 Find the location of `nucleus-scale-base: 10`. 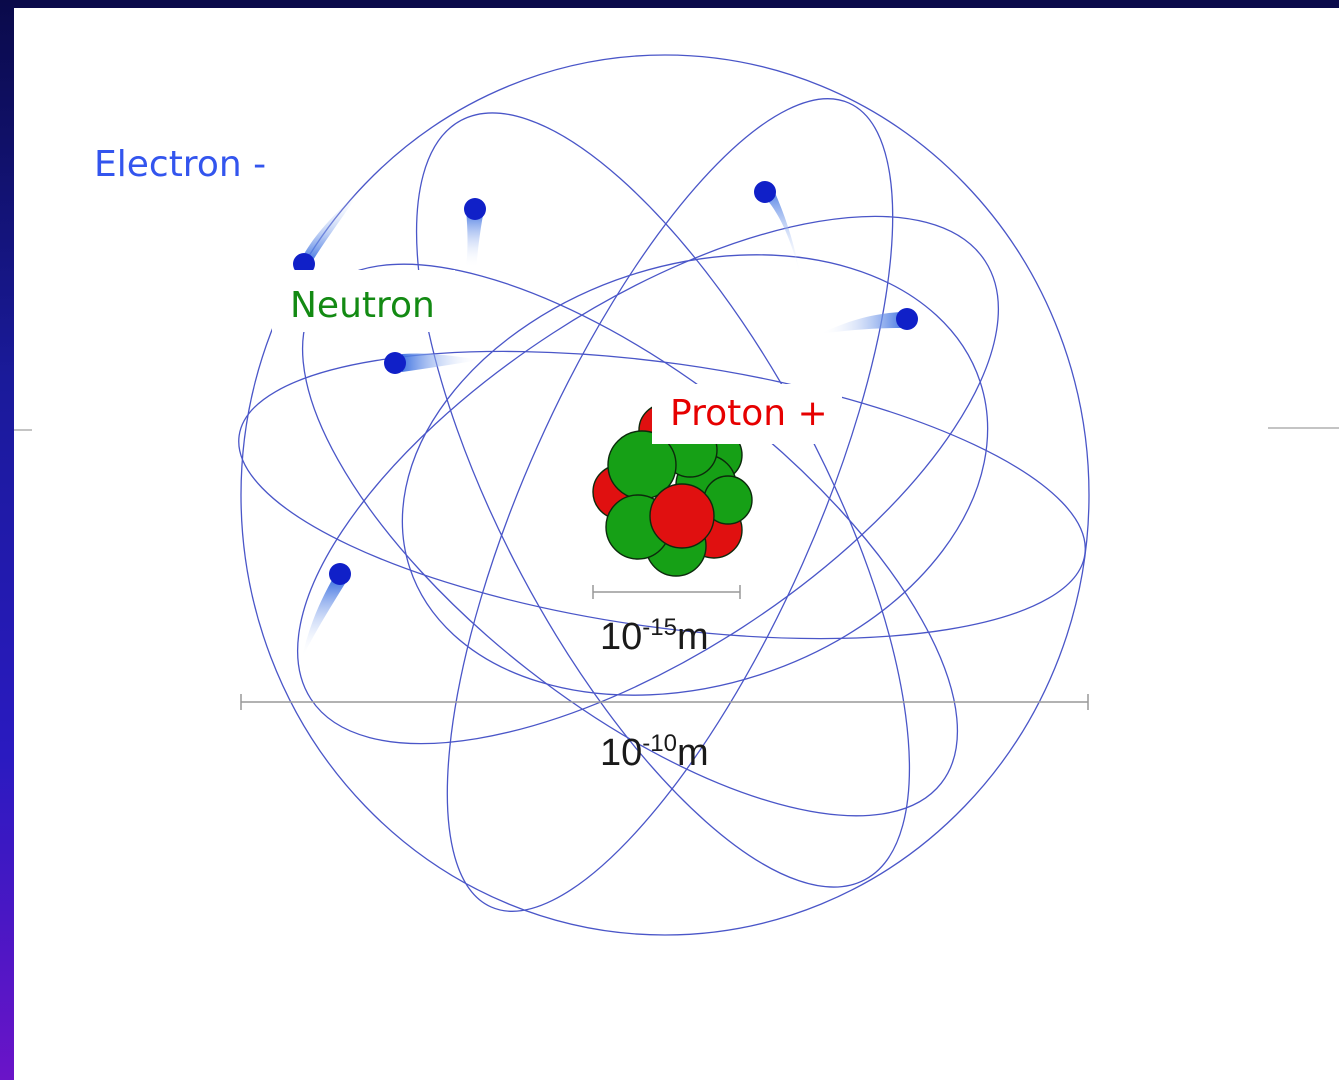

nucleus-scale-base: 10 is located at coordinates (621, 637).